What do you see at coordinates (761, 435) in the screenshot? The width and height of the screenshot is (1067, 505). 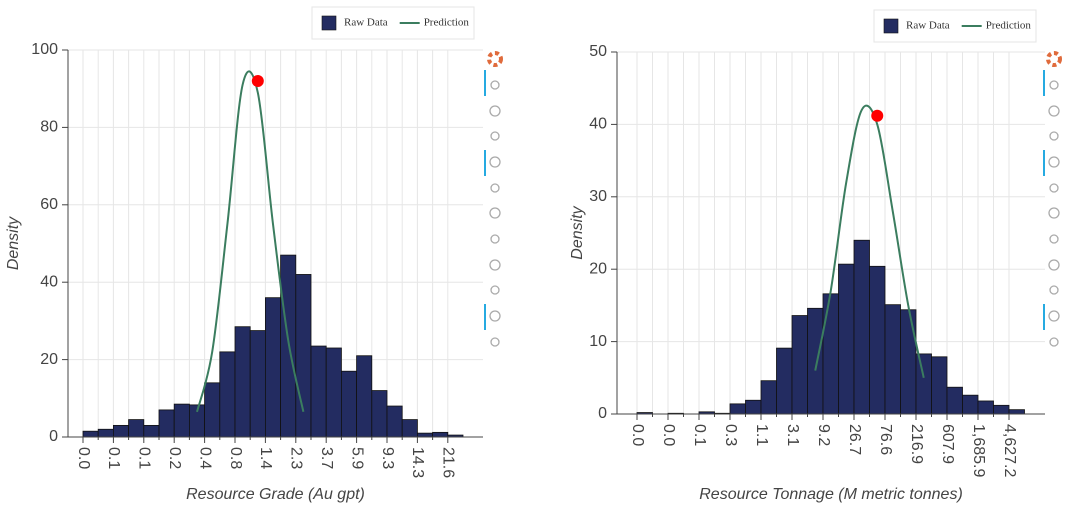 I see `x-tick-label: 1.1` at bounding box center [761, 435].